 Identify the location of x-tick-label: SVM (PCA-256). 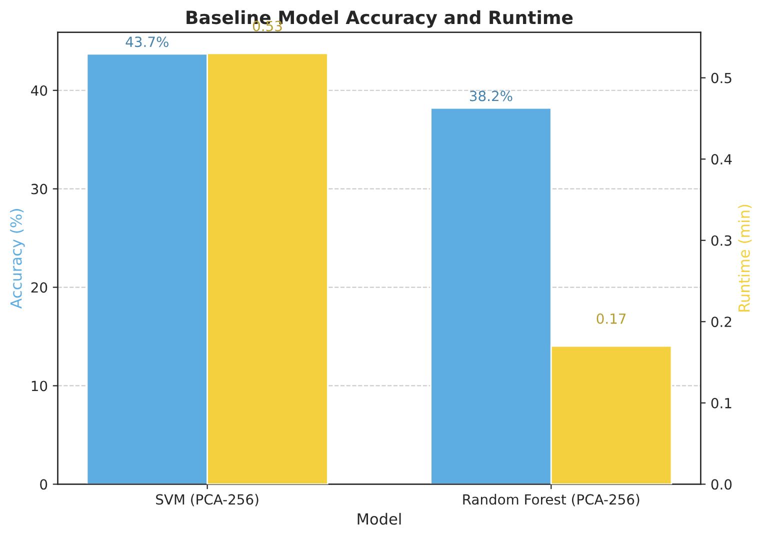
(207, 500).